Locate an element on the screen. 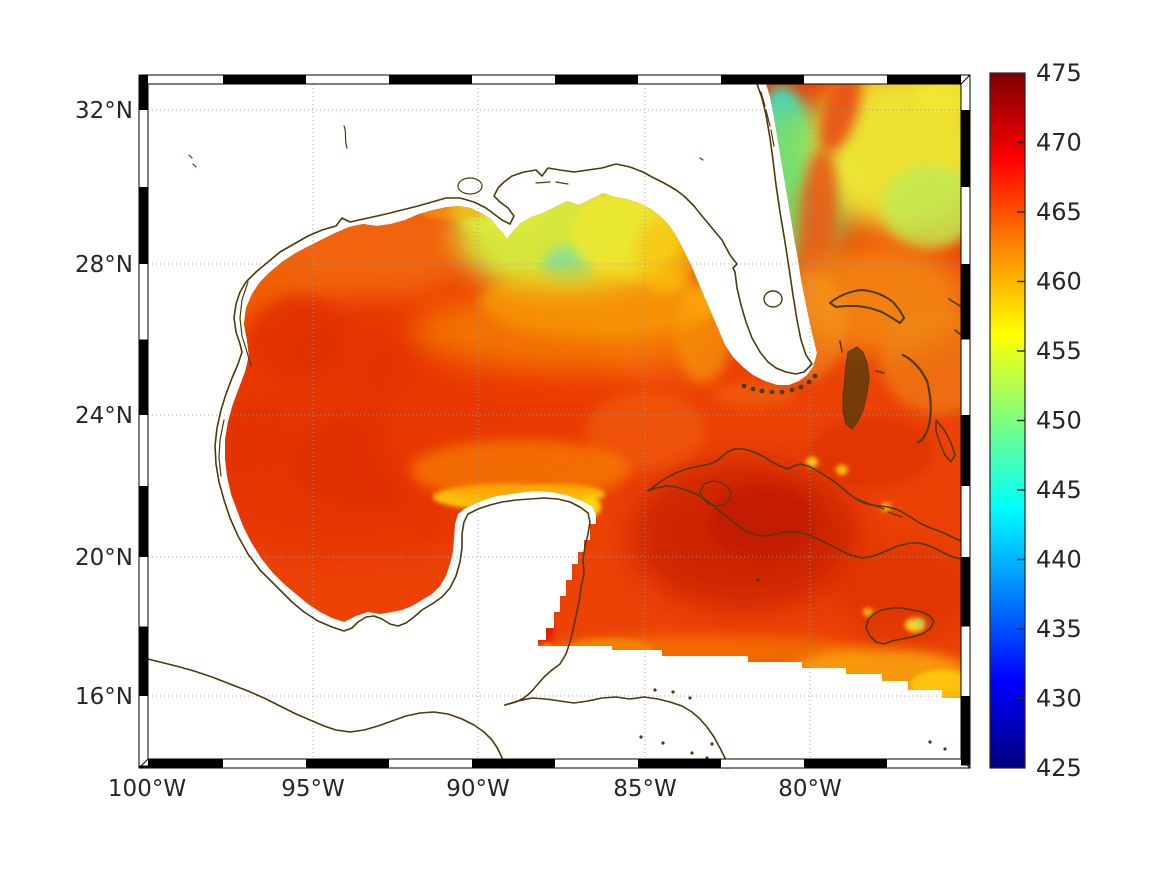 The width and height of the screenshot is (1167, 875). lake-pontchartrain is located at coordinates (470, 186).